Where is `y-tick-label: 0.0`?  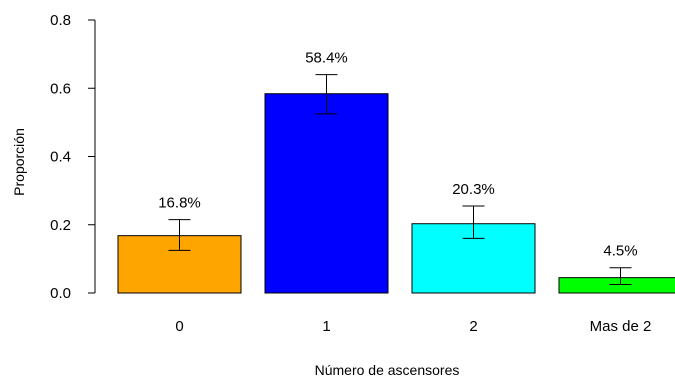
y-tick-label: 0.0 is located at coordinates (60, 293).